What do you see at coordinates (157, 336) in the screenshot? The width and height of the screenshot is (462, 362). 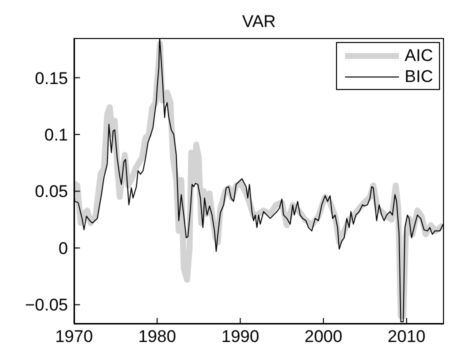 I see `x-tick-label: 1980` at bounding box center [157, 336].